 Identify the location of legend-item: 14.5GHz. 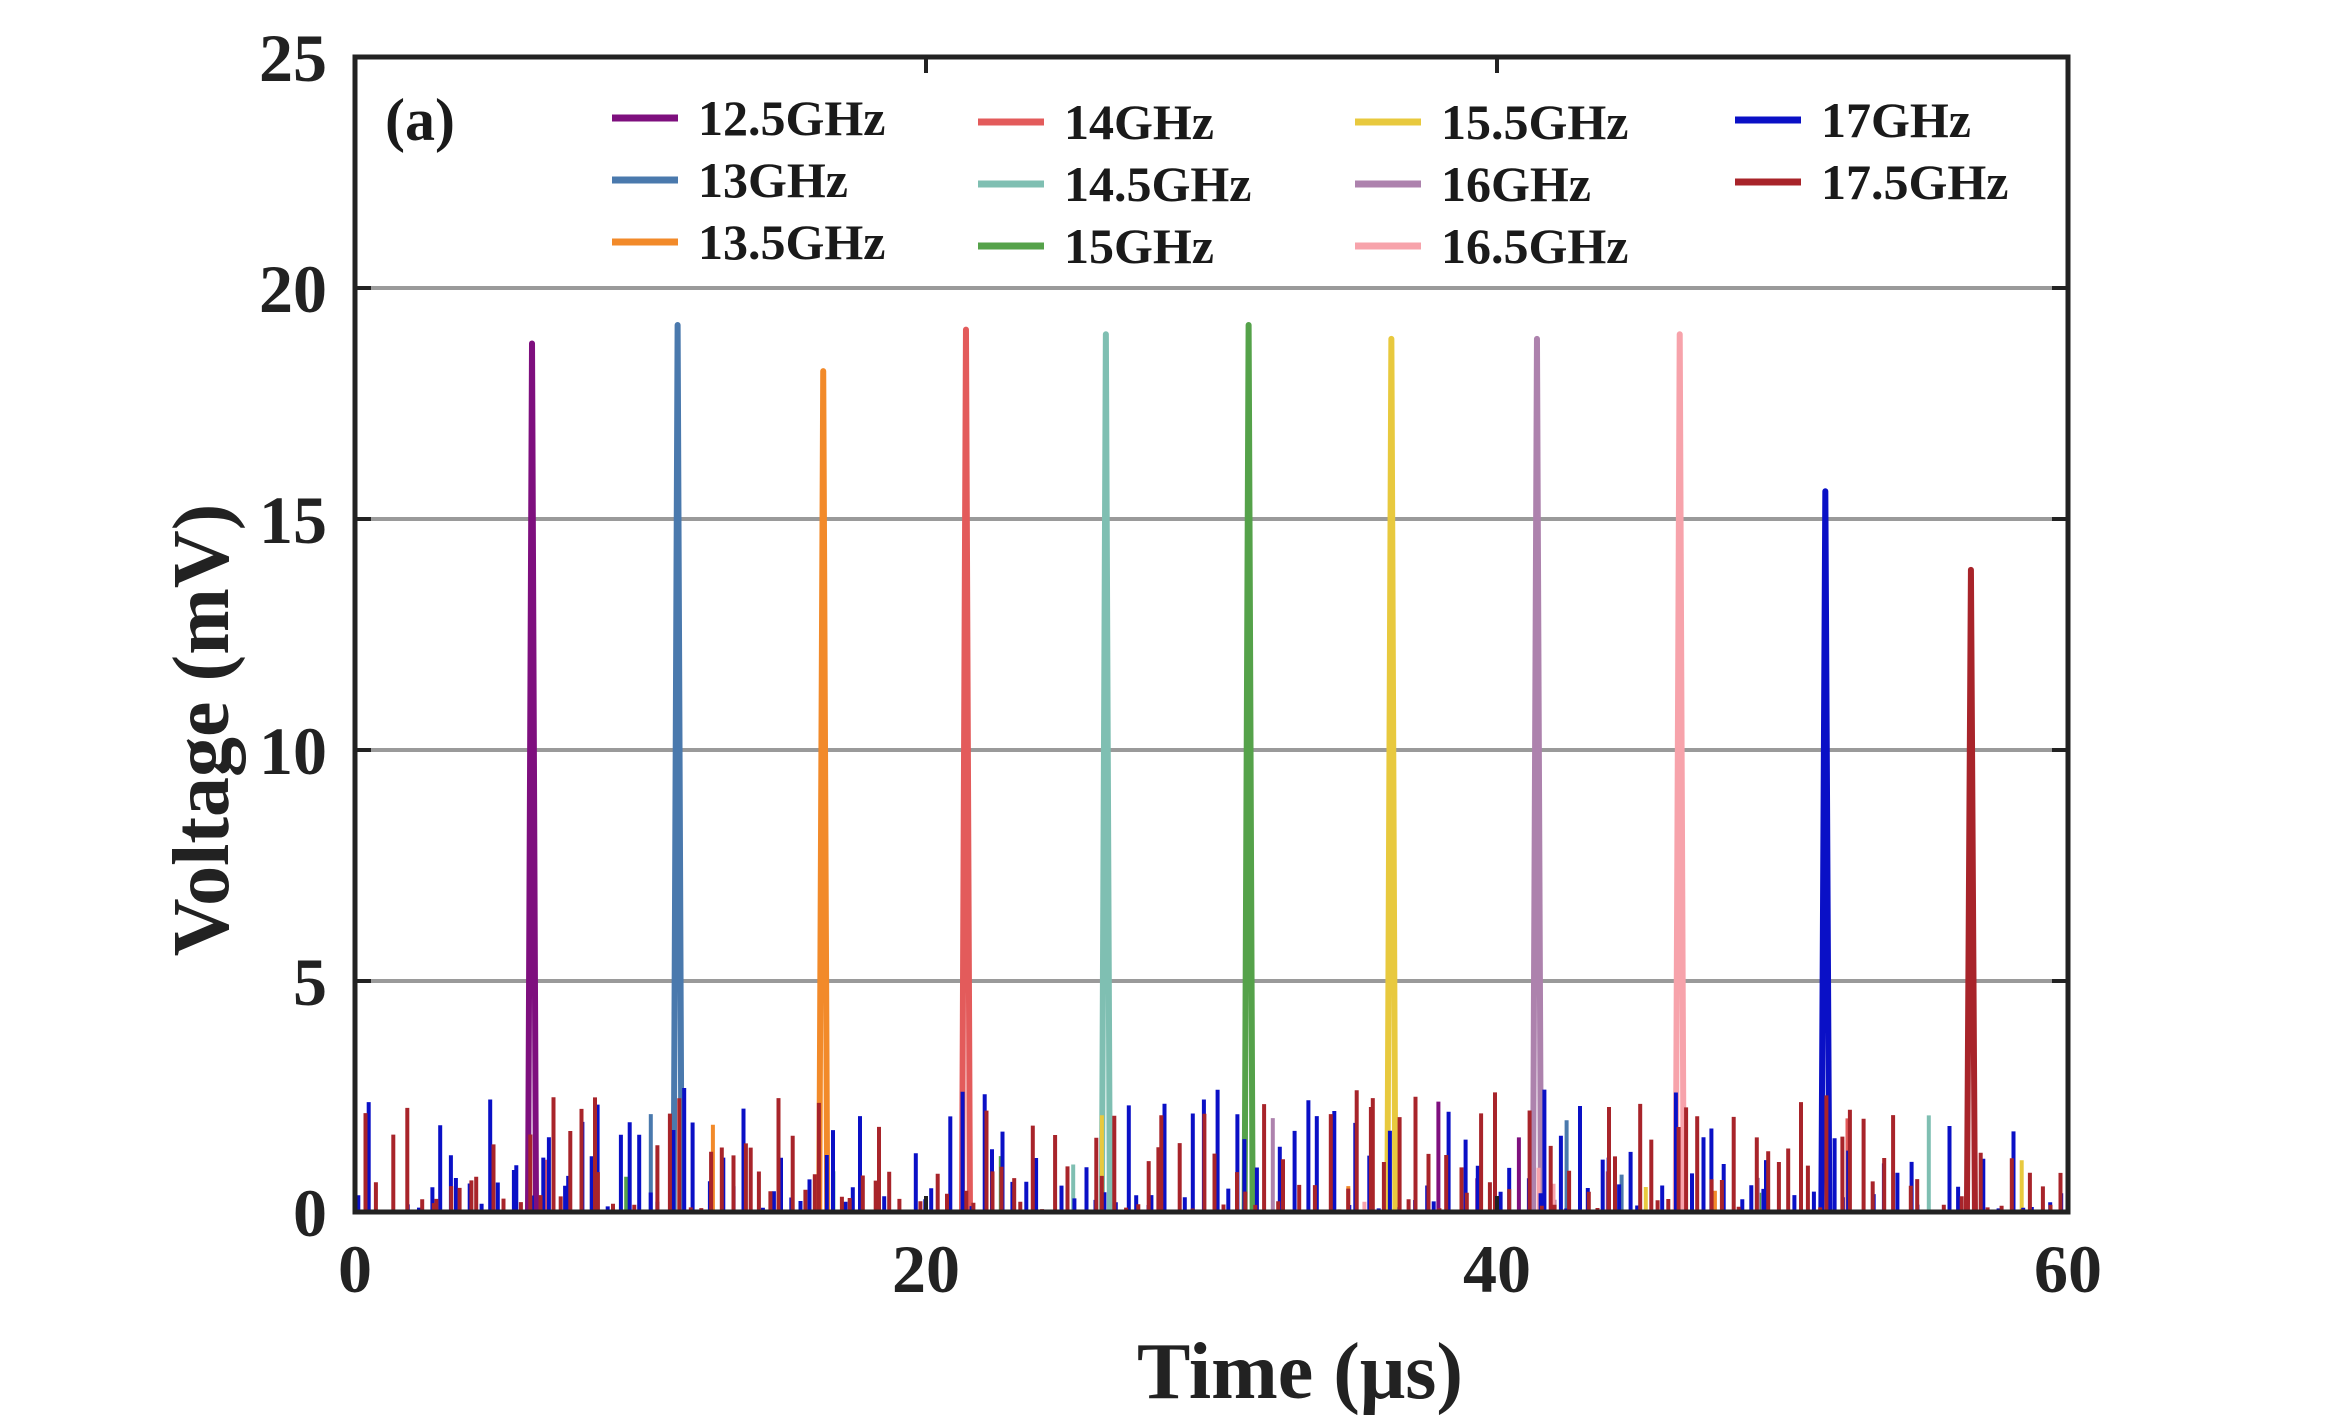
(1114, 184).